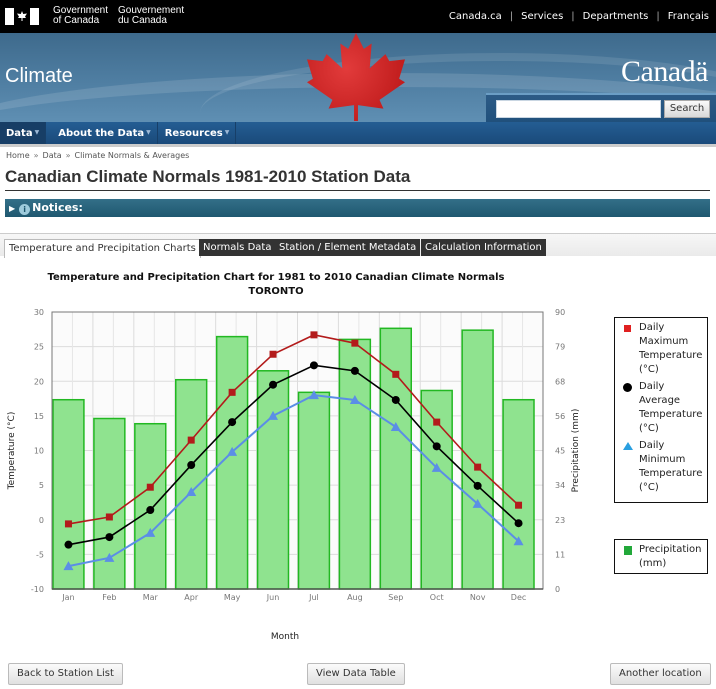 This screenshot has width=716, height=689. I want to click on search-input, so click(578, 109).